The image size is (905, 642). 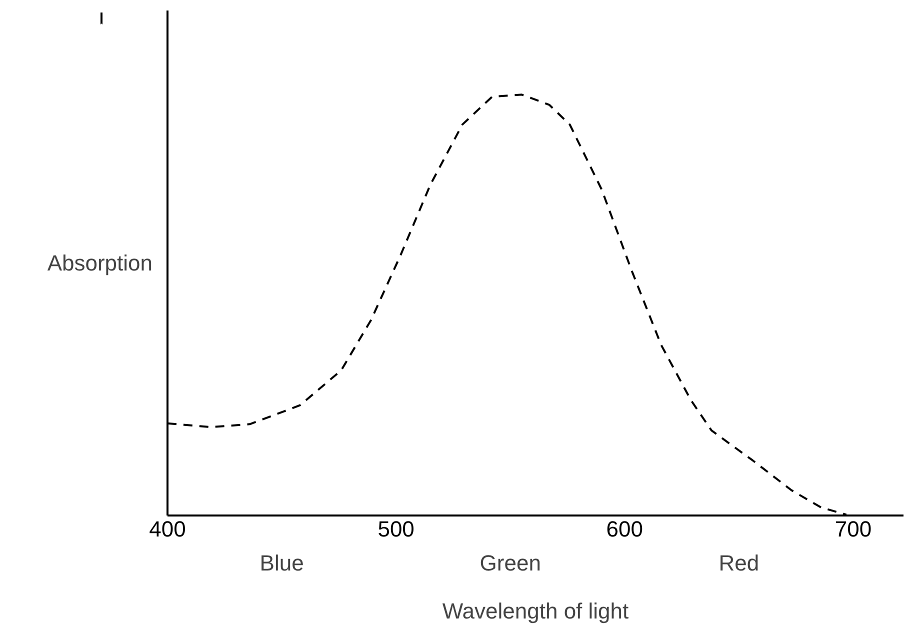 What do you see at coordinates (100, 263) in the screenshot?
I see `y-axis-title: Absorption` at bounding box center [100, 263].